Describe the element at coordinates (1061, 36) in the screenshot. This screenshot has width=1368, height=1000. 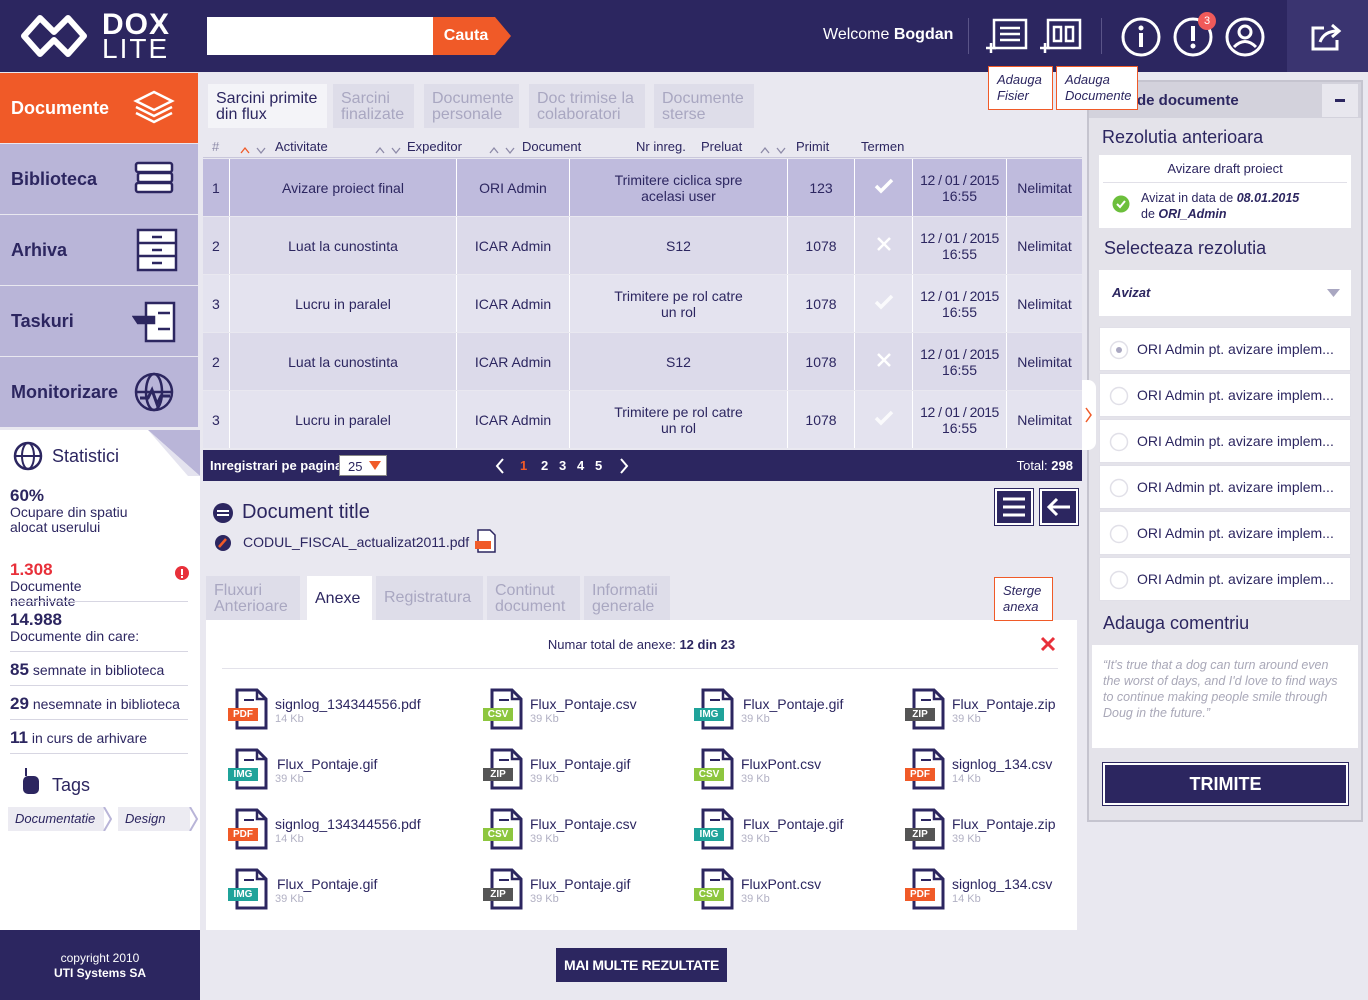
I see `add-documents-icon` at that location.